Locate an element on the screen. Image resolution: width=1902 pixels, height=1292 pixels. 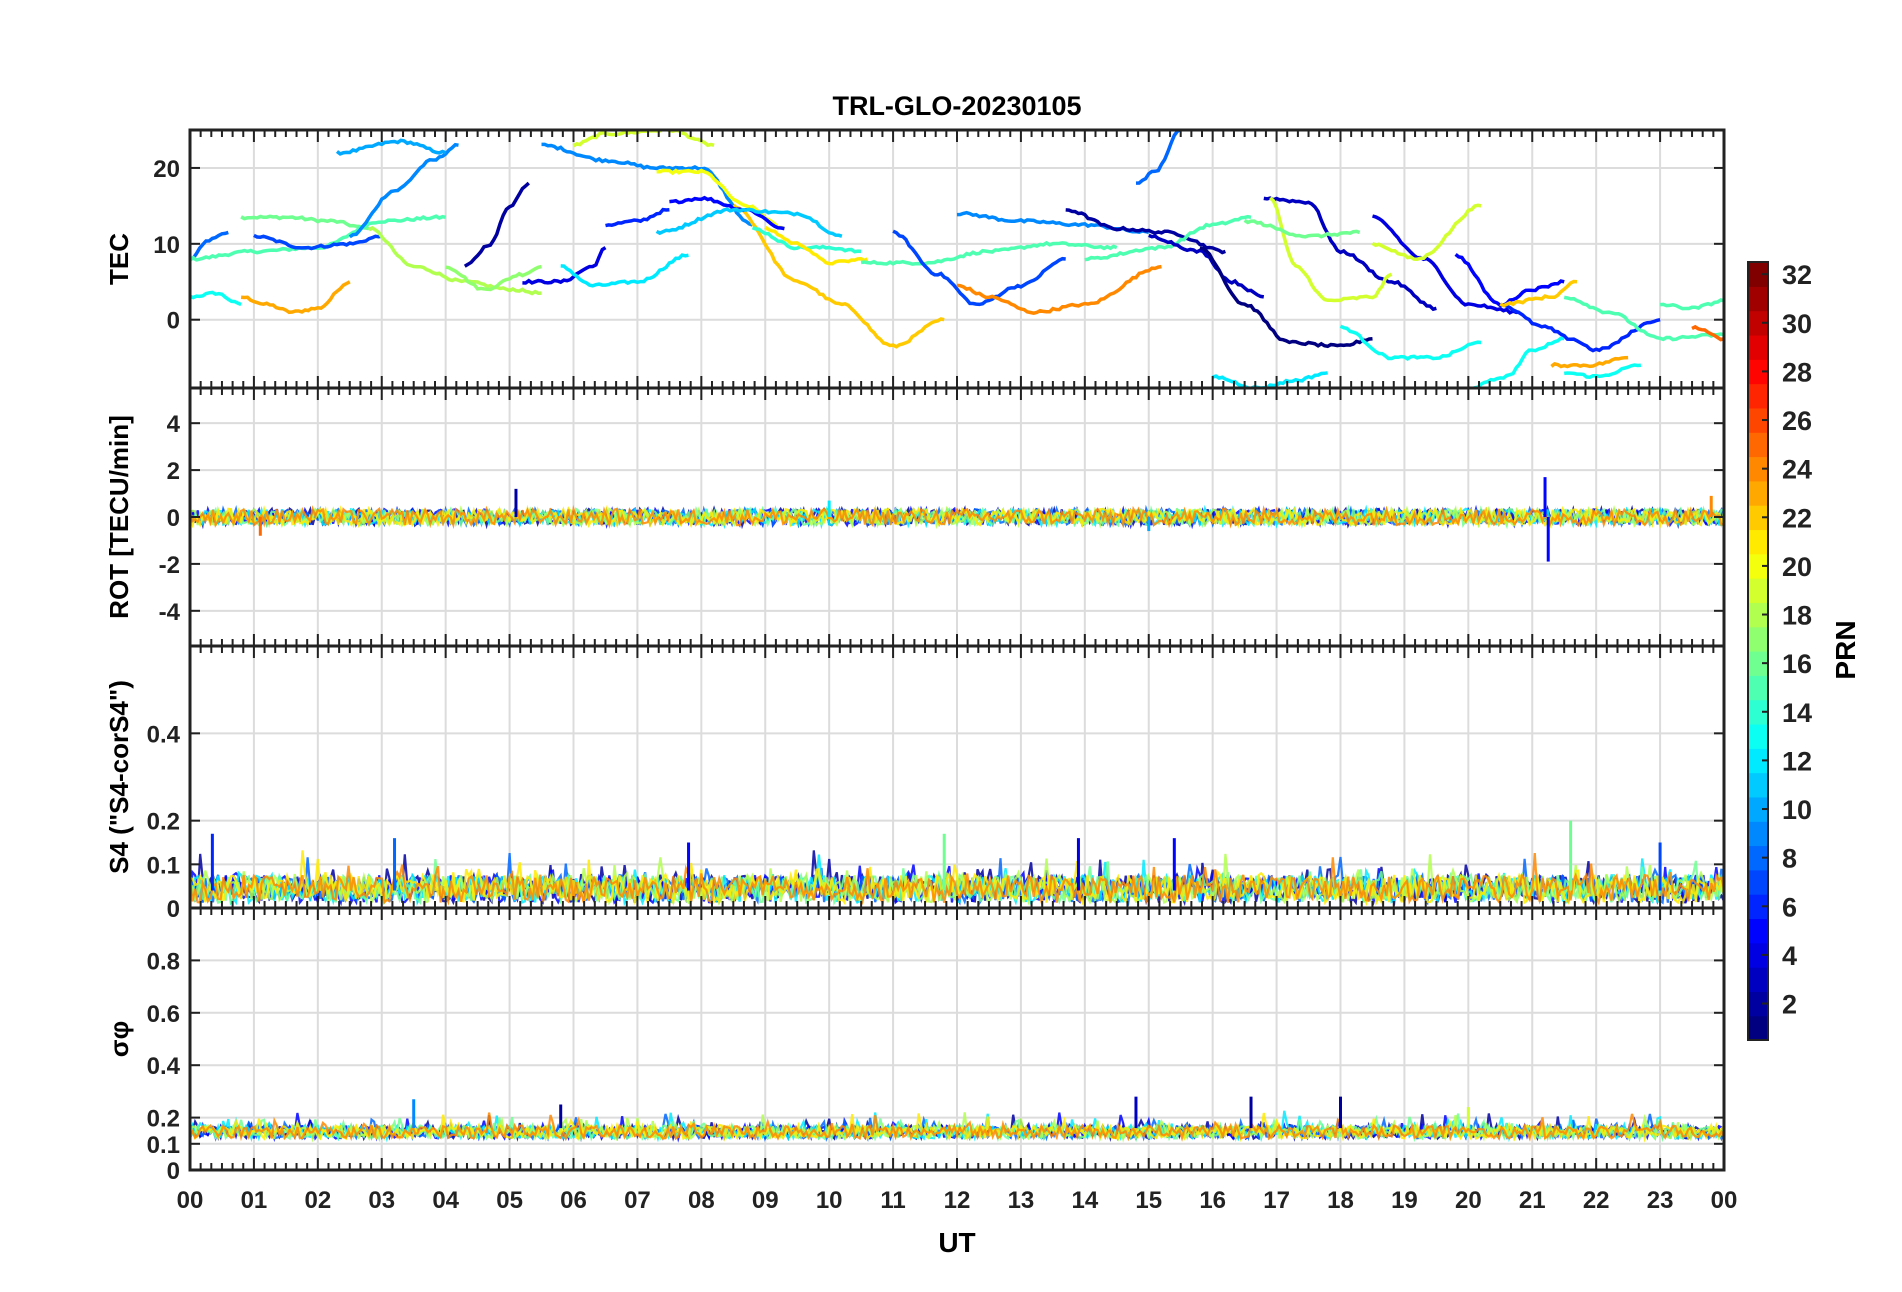
colorbar-frame is located at coordinates (1758, 651).